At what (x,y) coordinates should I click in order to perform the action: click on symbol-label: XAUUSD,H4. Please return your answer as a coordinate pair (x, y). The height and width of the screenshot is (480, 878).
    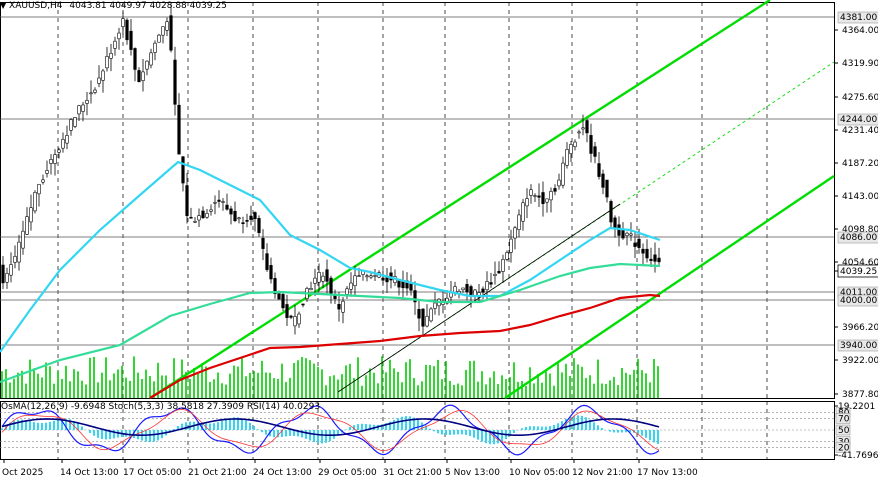
    Looking at the image, I should click on (36, 6).